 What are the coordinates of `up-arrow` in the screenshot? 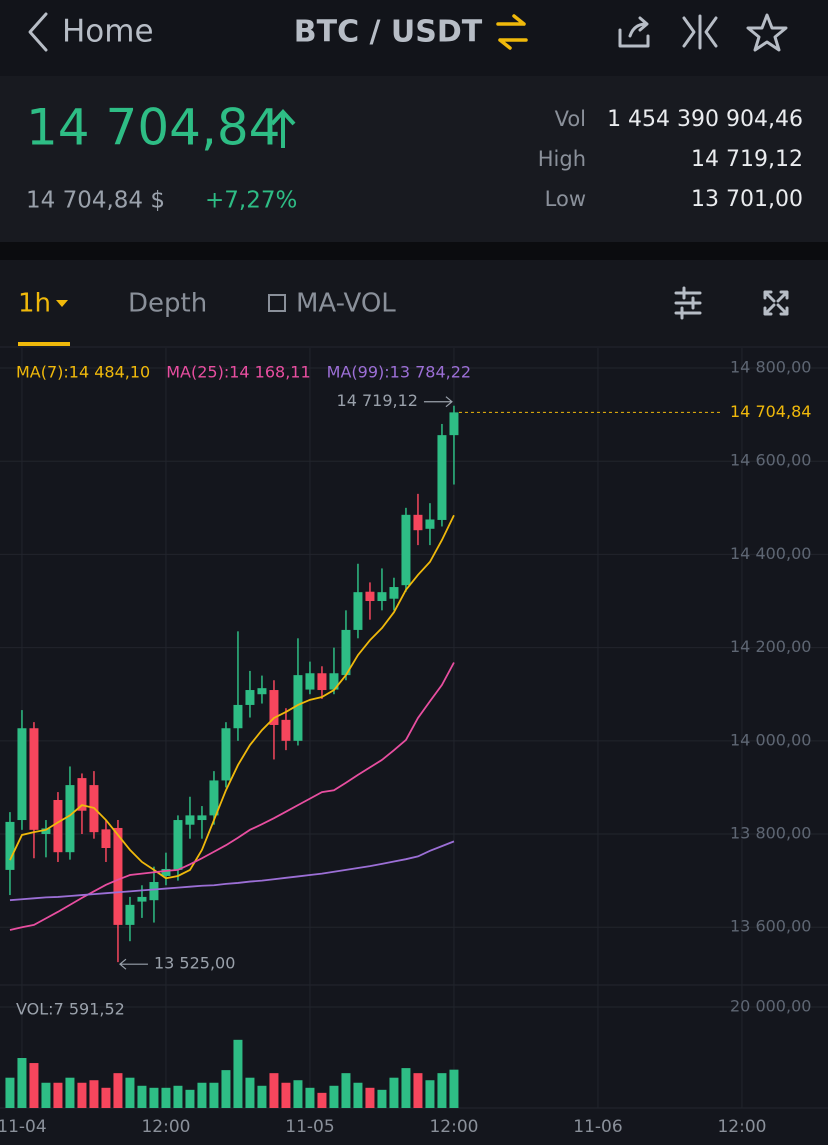 It's located at (283, 128).